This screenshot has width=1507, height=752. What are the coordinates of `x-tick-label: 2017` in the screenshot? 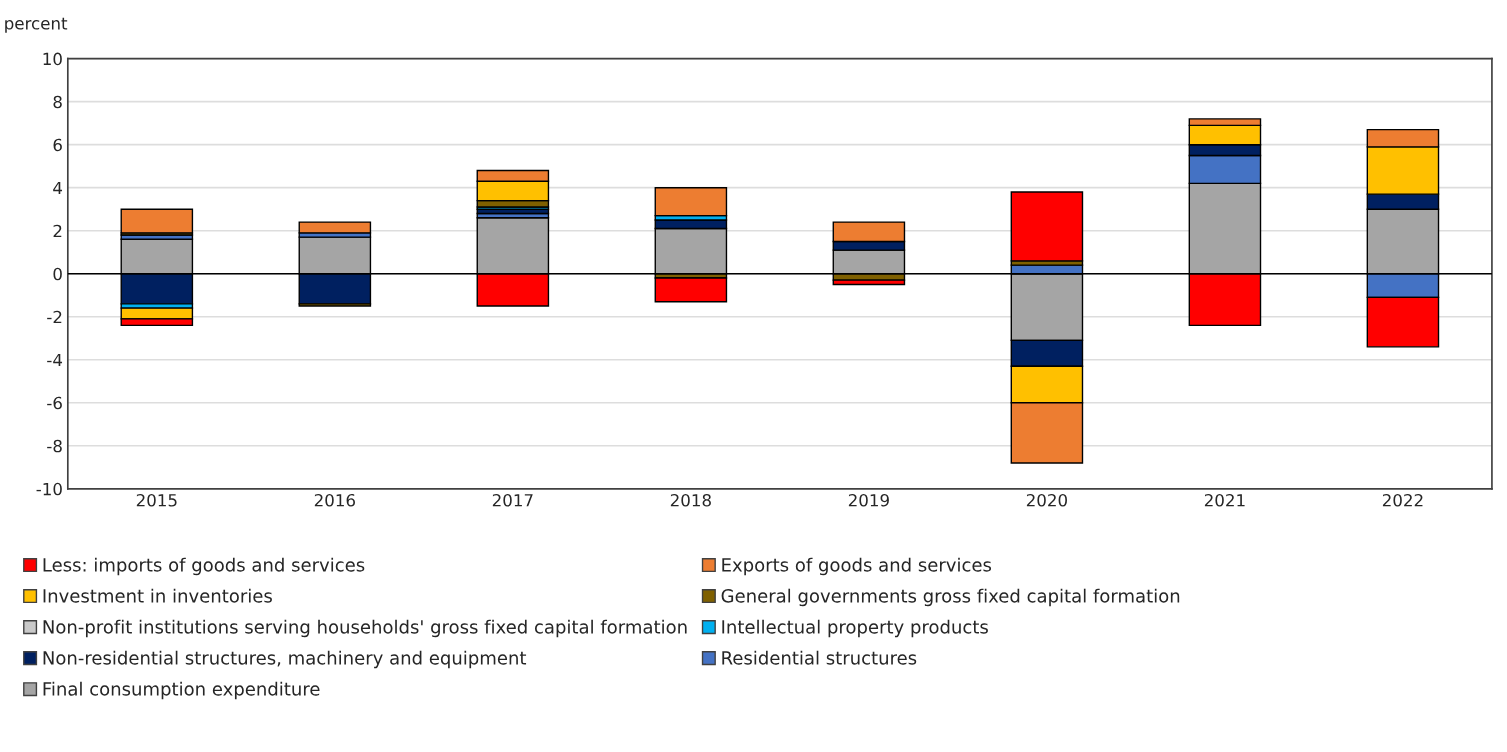 It's located at (512, 500).